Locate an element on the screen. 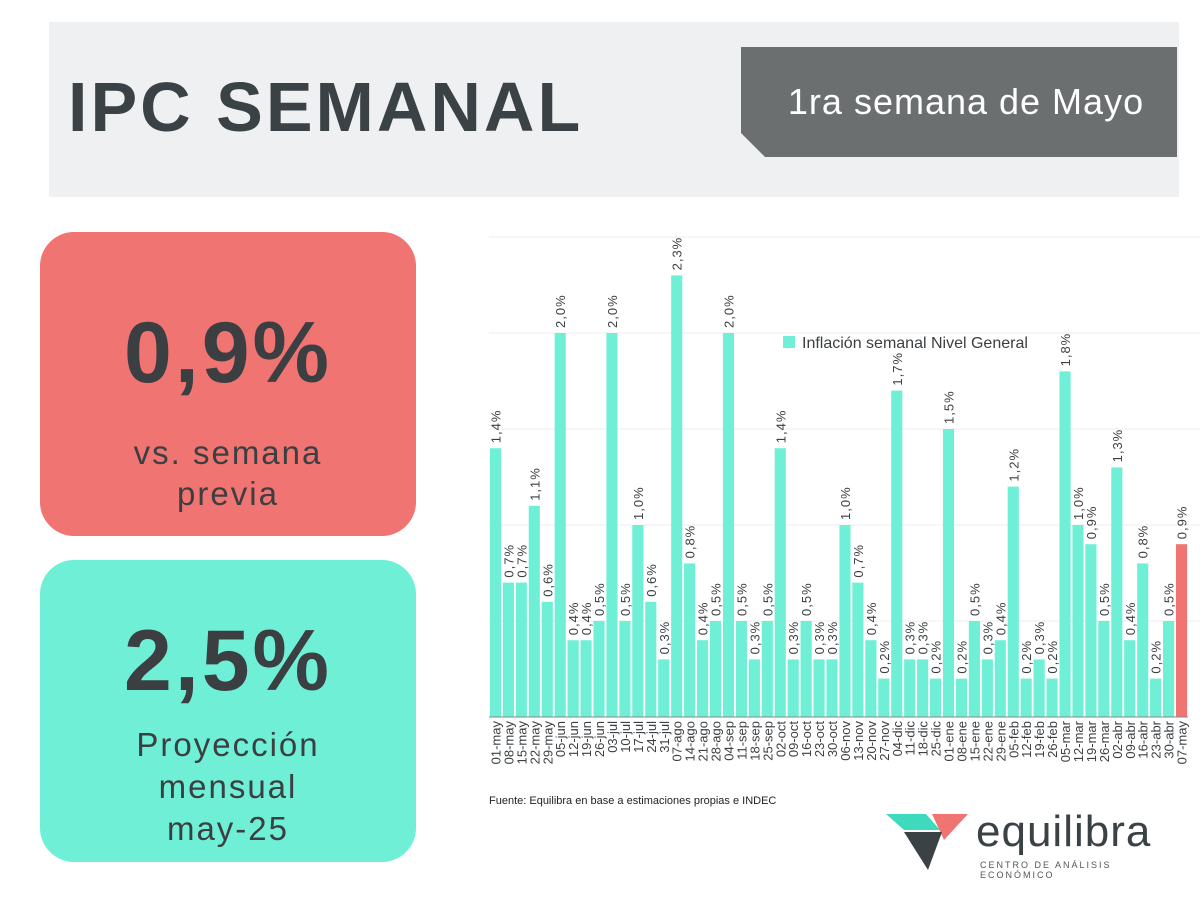 Image resolution: width=1200 pixels, height=899 pixels. x-tick-label: 05-mar is located at coordinates (1065, 741).